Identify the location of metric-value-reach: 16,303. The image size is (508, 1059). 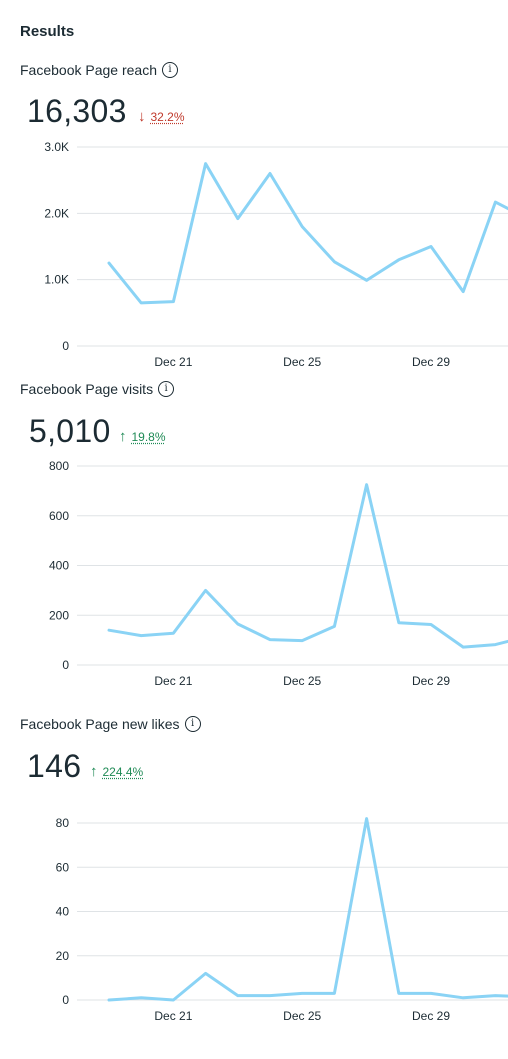
(77, 111).